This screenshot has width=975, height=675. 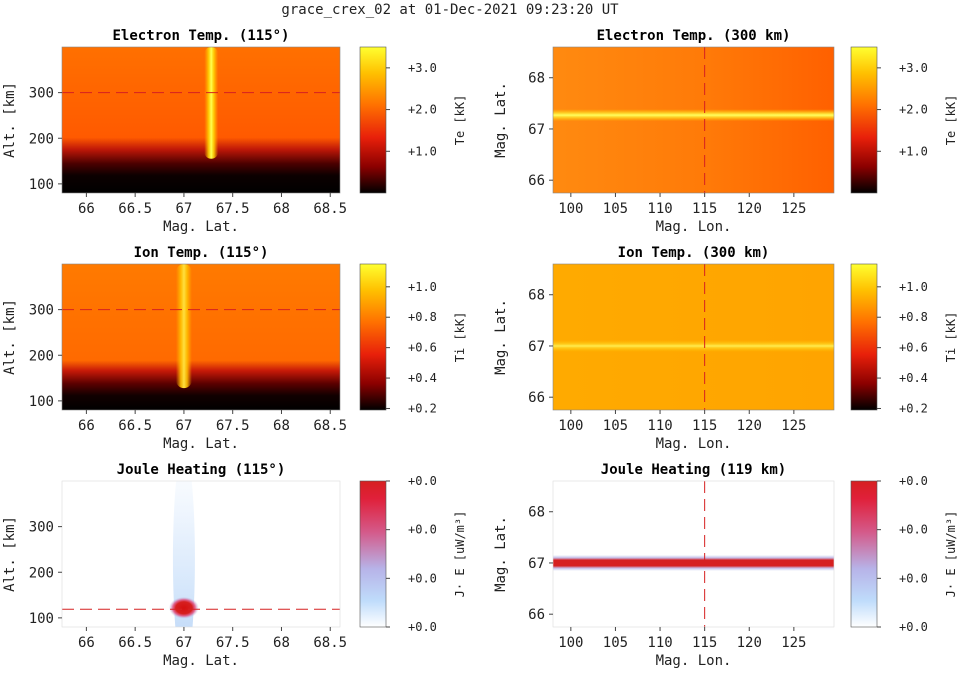 I want to click on heating-core, so click(x=183, y=607).